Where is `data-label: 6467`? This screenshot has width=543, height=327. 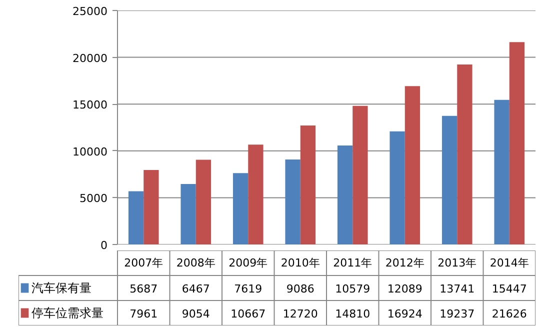 data-label: 6467 is located at coordinates (196, 289).